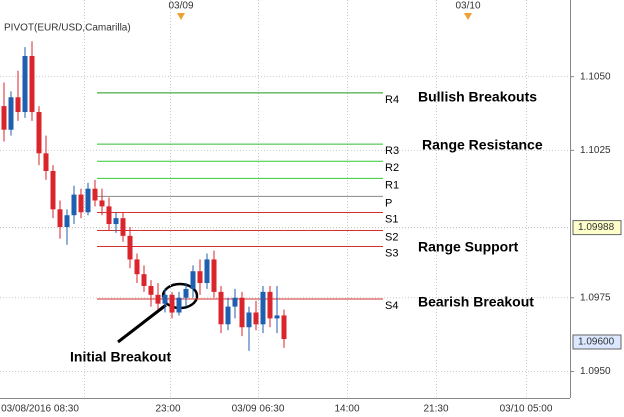 The image size is (624, 417). Describe the element at coordinates (120, 357) in the screenshot. I see `annotation: Initial Breakout` at that location.